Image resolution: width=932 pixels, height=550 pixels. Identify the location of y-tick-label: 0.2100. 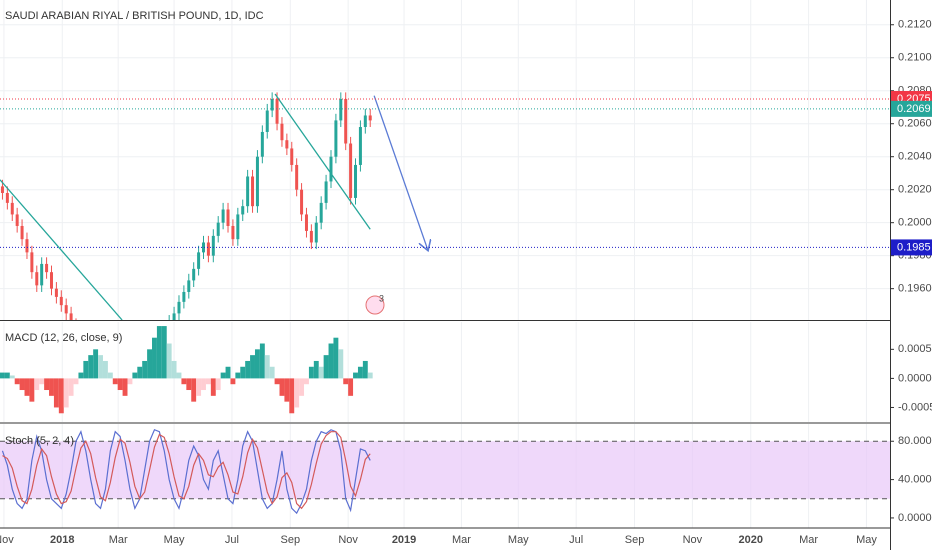
(915, 58).